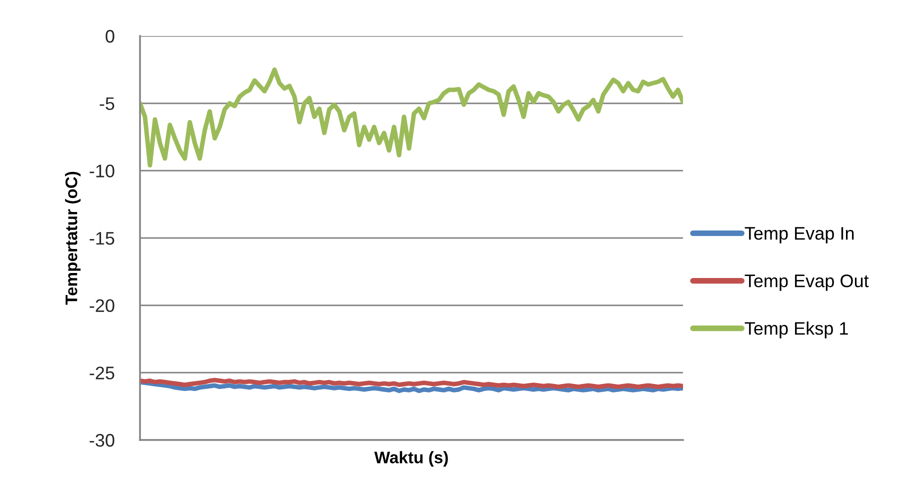 Image resolution: width=917 pixels, height=497 pixels. What do you see at coordinates (102, 171) in the screenshot?
I see `y-tick-label: -10` at bounding box center [102, 171].